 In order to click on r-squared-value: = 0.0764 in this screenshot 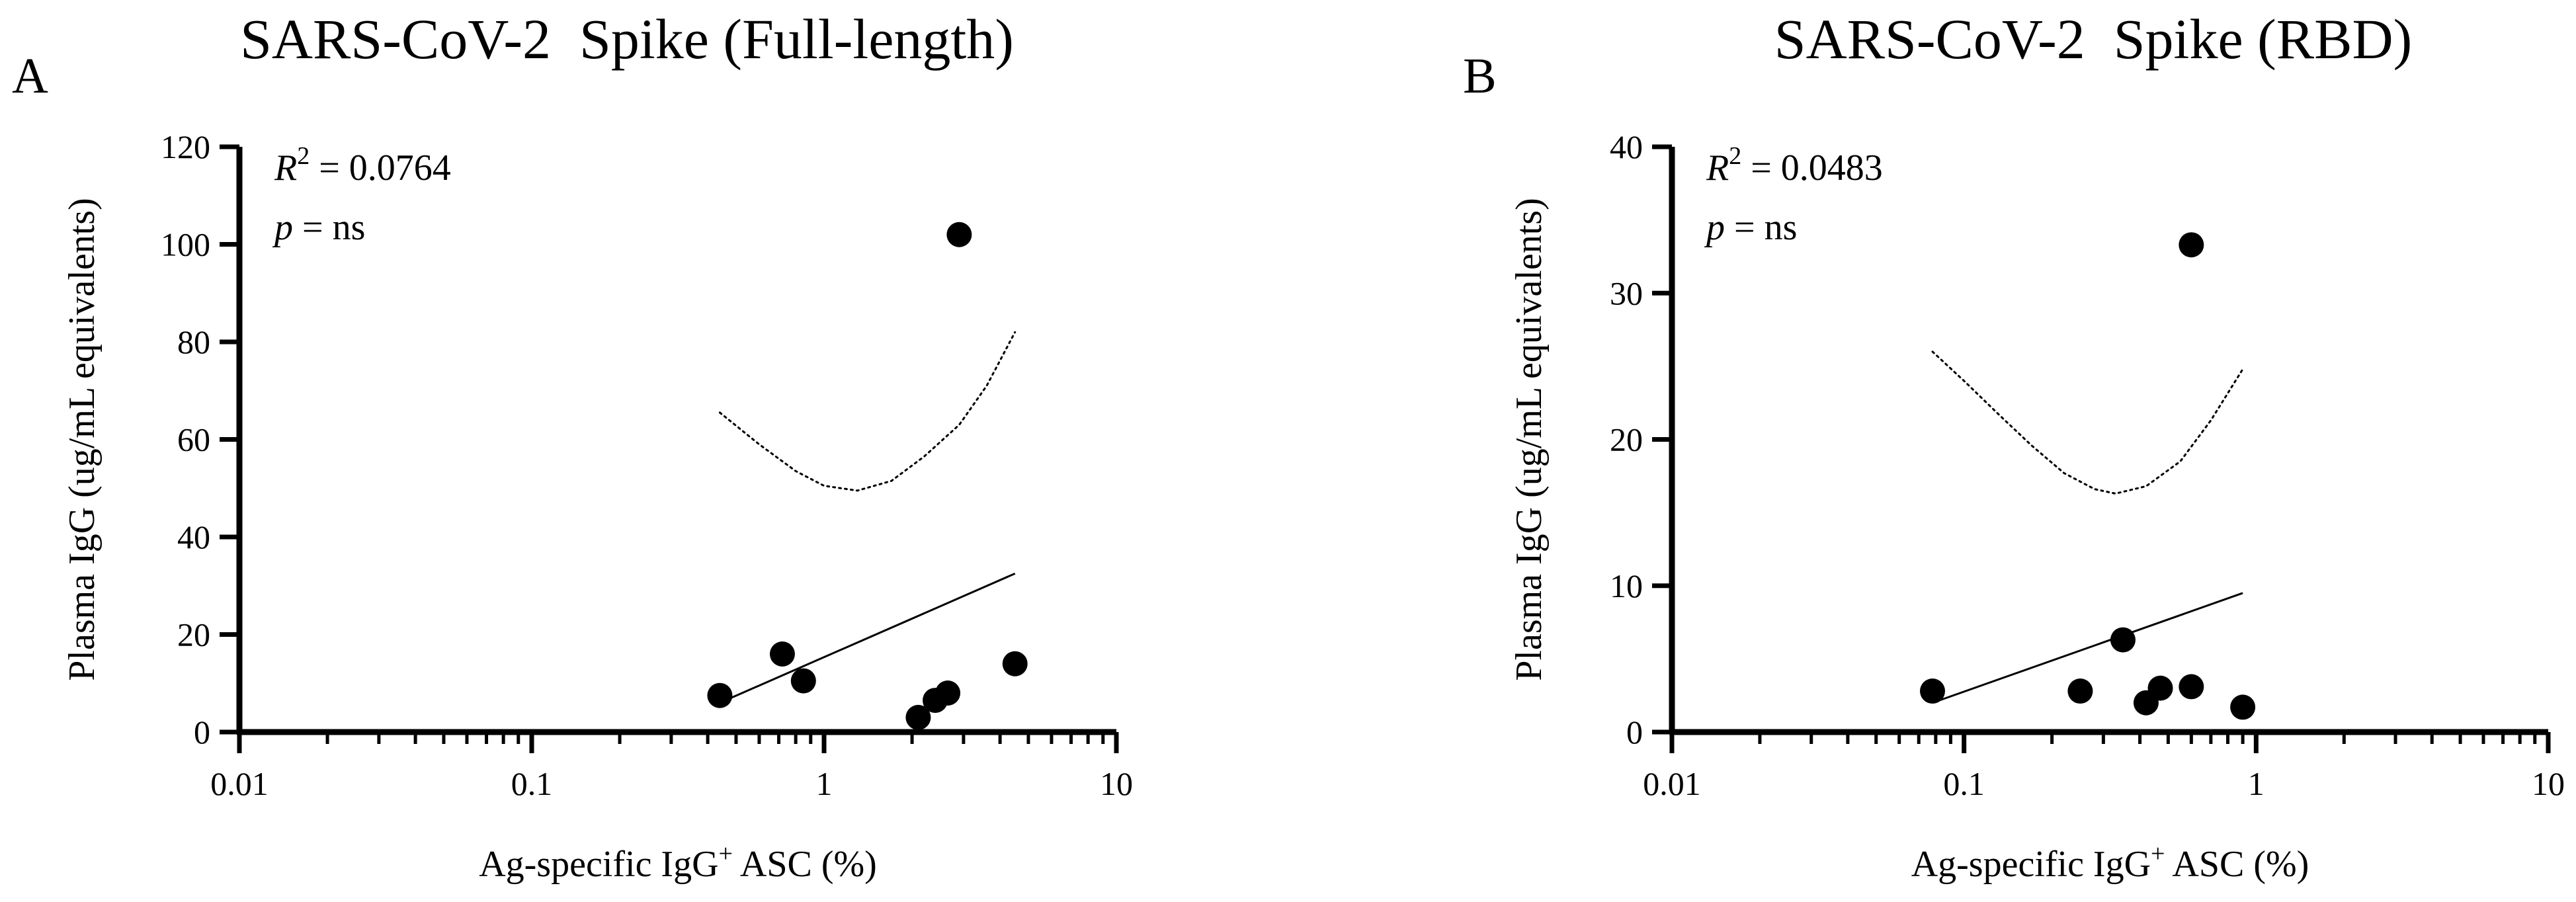, I will do `click(381, 167)`.